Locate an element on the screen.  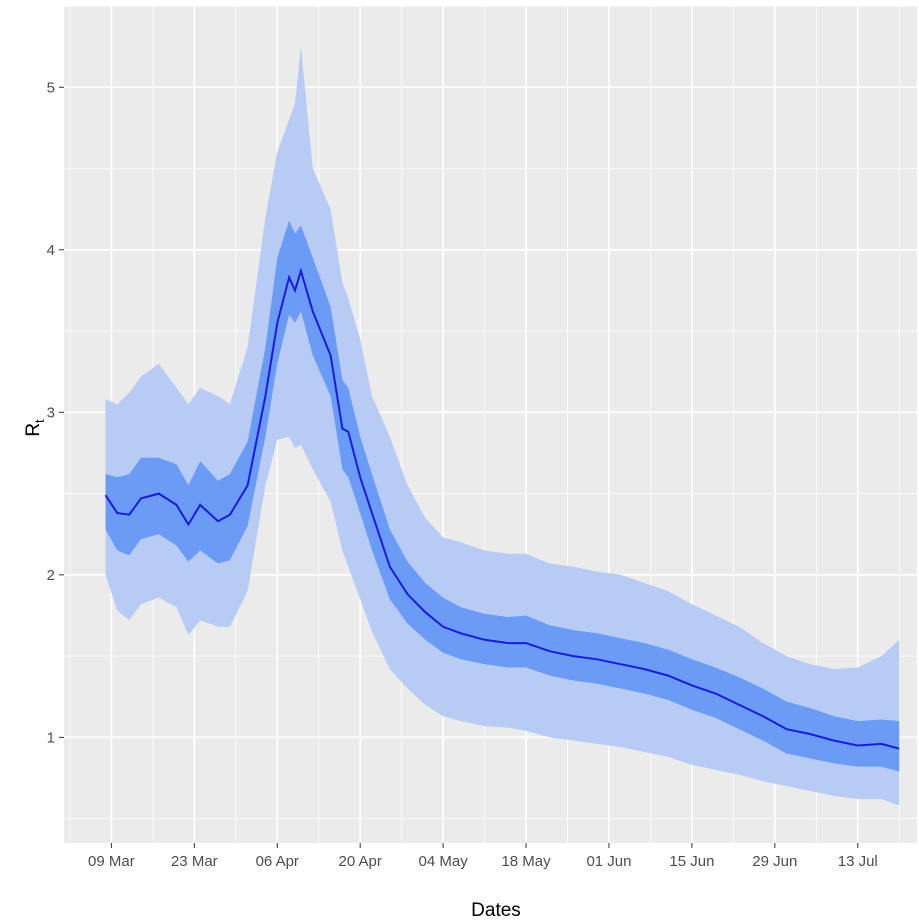
x-axis-title: Dates is located at coordinates (496, 910).